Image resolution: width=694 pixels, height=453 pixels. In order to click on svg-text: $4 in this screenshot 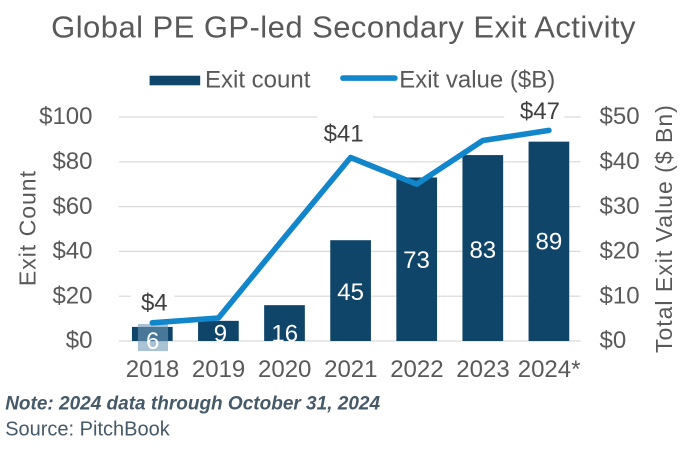, I will do `click(154, 303)`.